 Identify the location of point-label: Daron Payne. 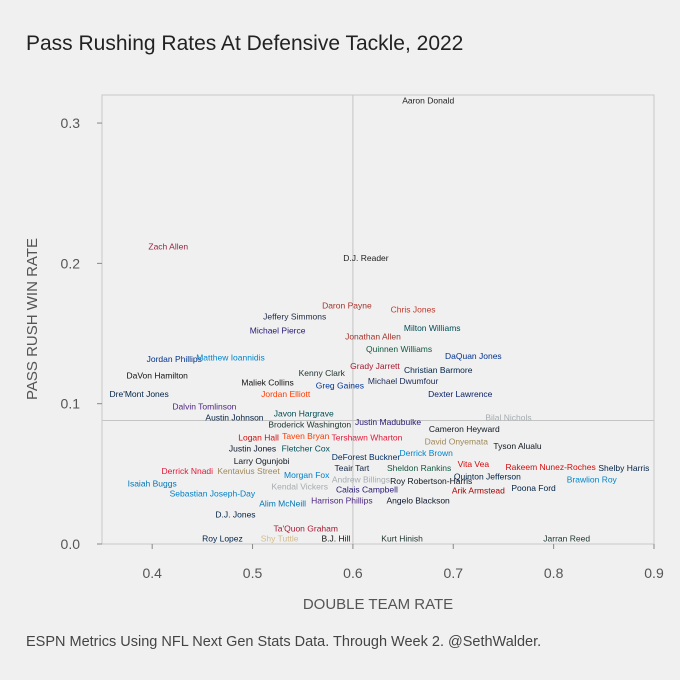
(347, 305).